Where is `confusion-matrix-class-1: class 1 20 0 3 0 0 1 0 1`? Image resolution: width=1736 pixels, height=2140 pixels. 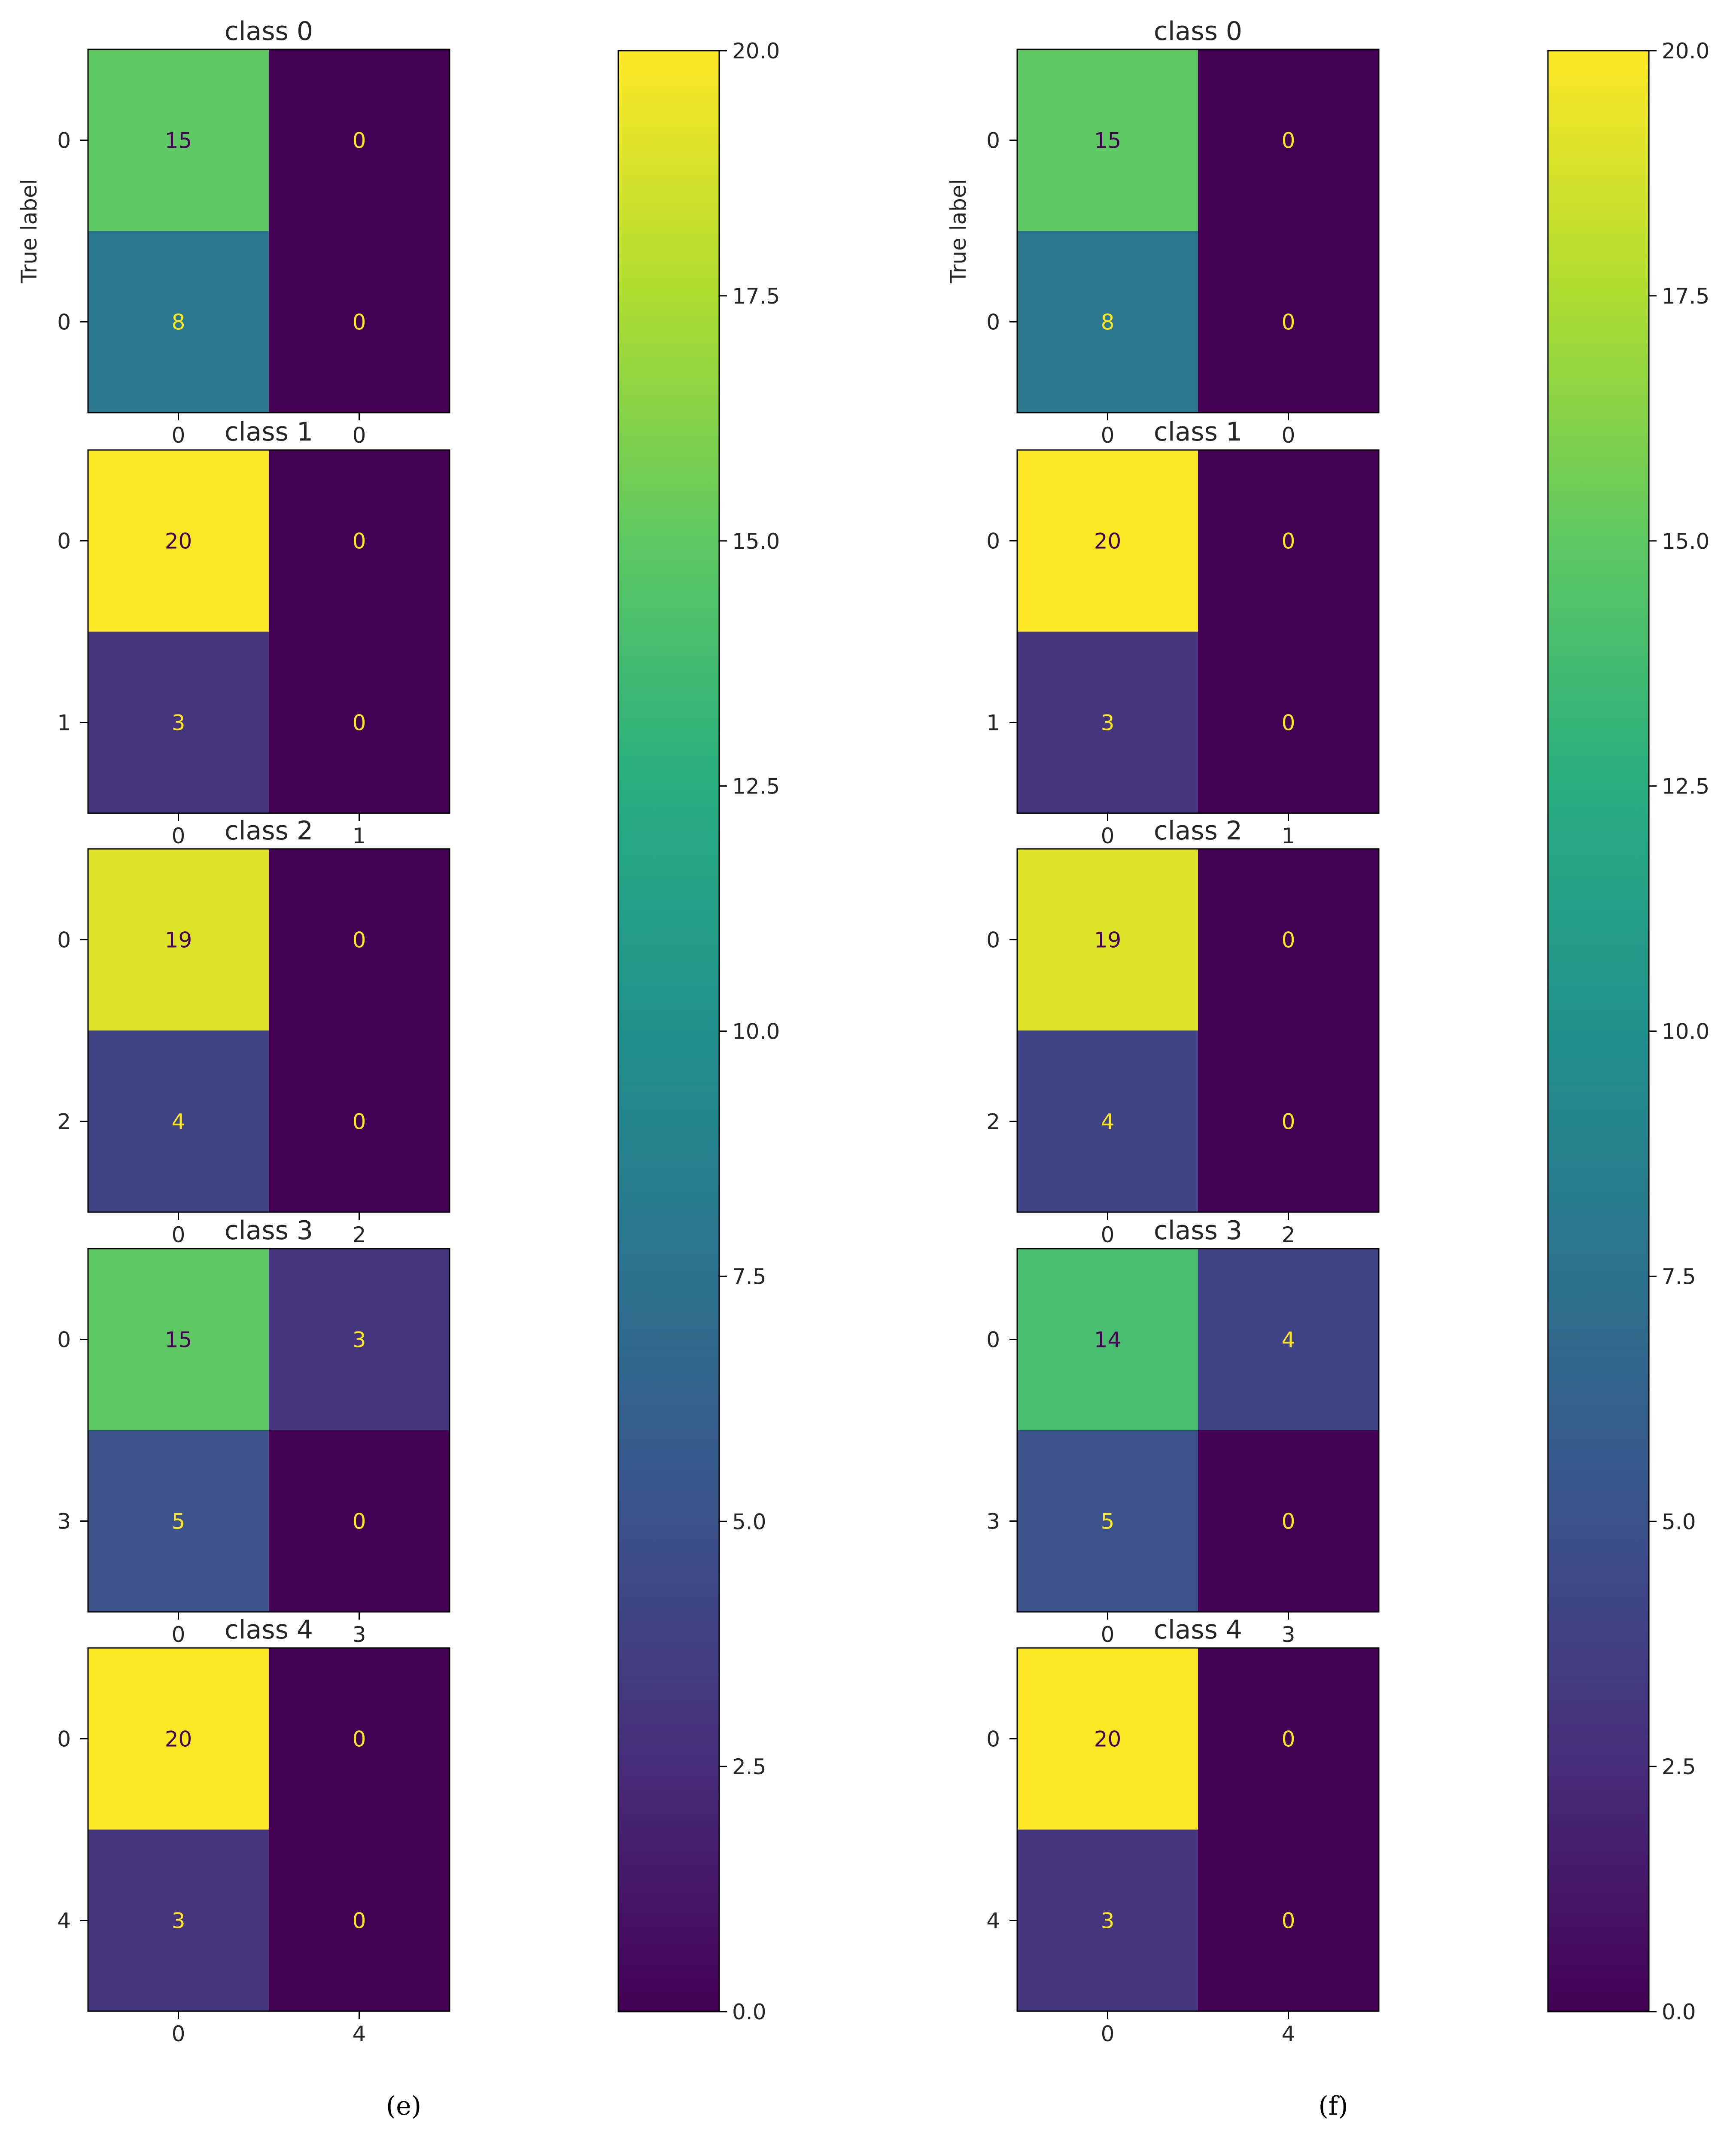
confusion-matrix-class-1: class 1 20 0 3 0 0 1 0 1 is located at coordinates (1183, 632).